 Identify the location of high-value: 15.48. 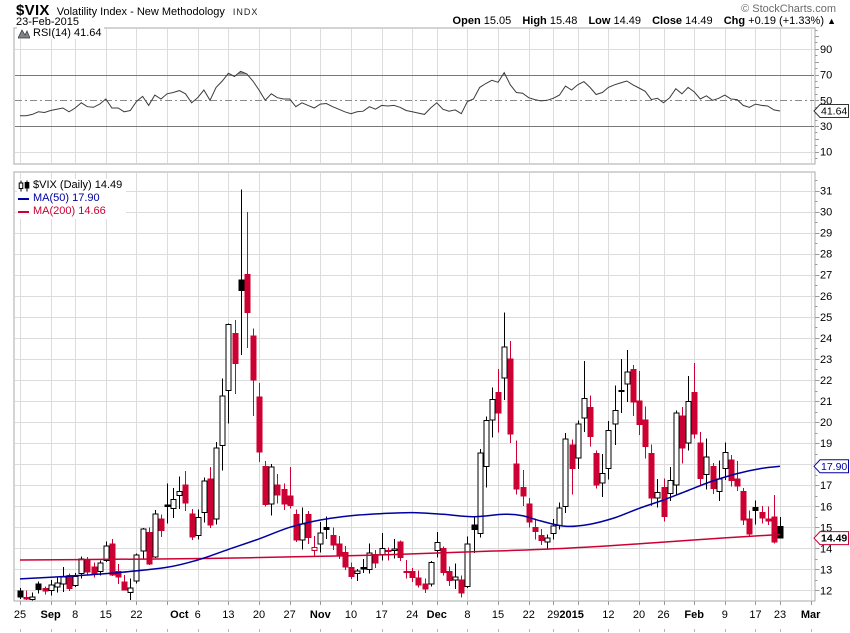
(563, 21).